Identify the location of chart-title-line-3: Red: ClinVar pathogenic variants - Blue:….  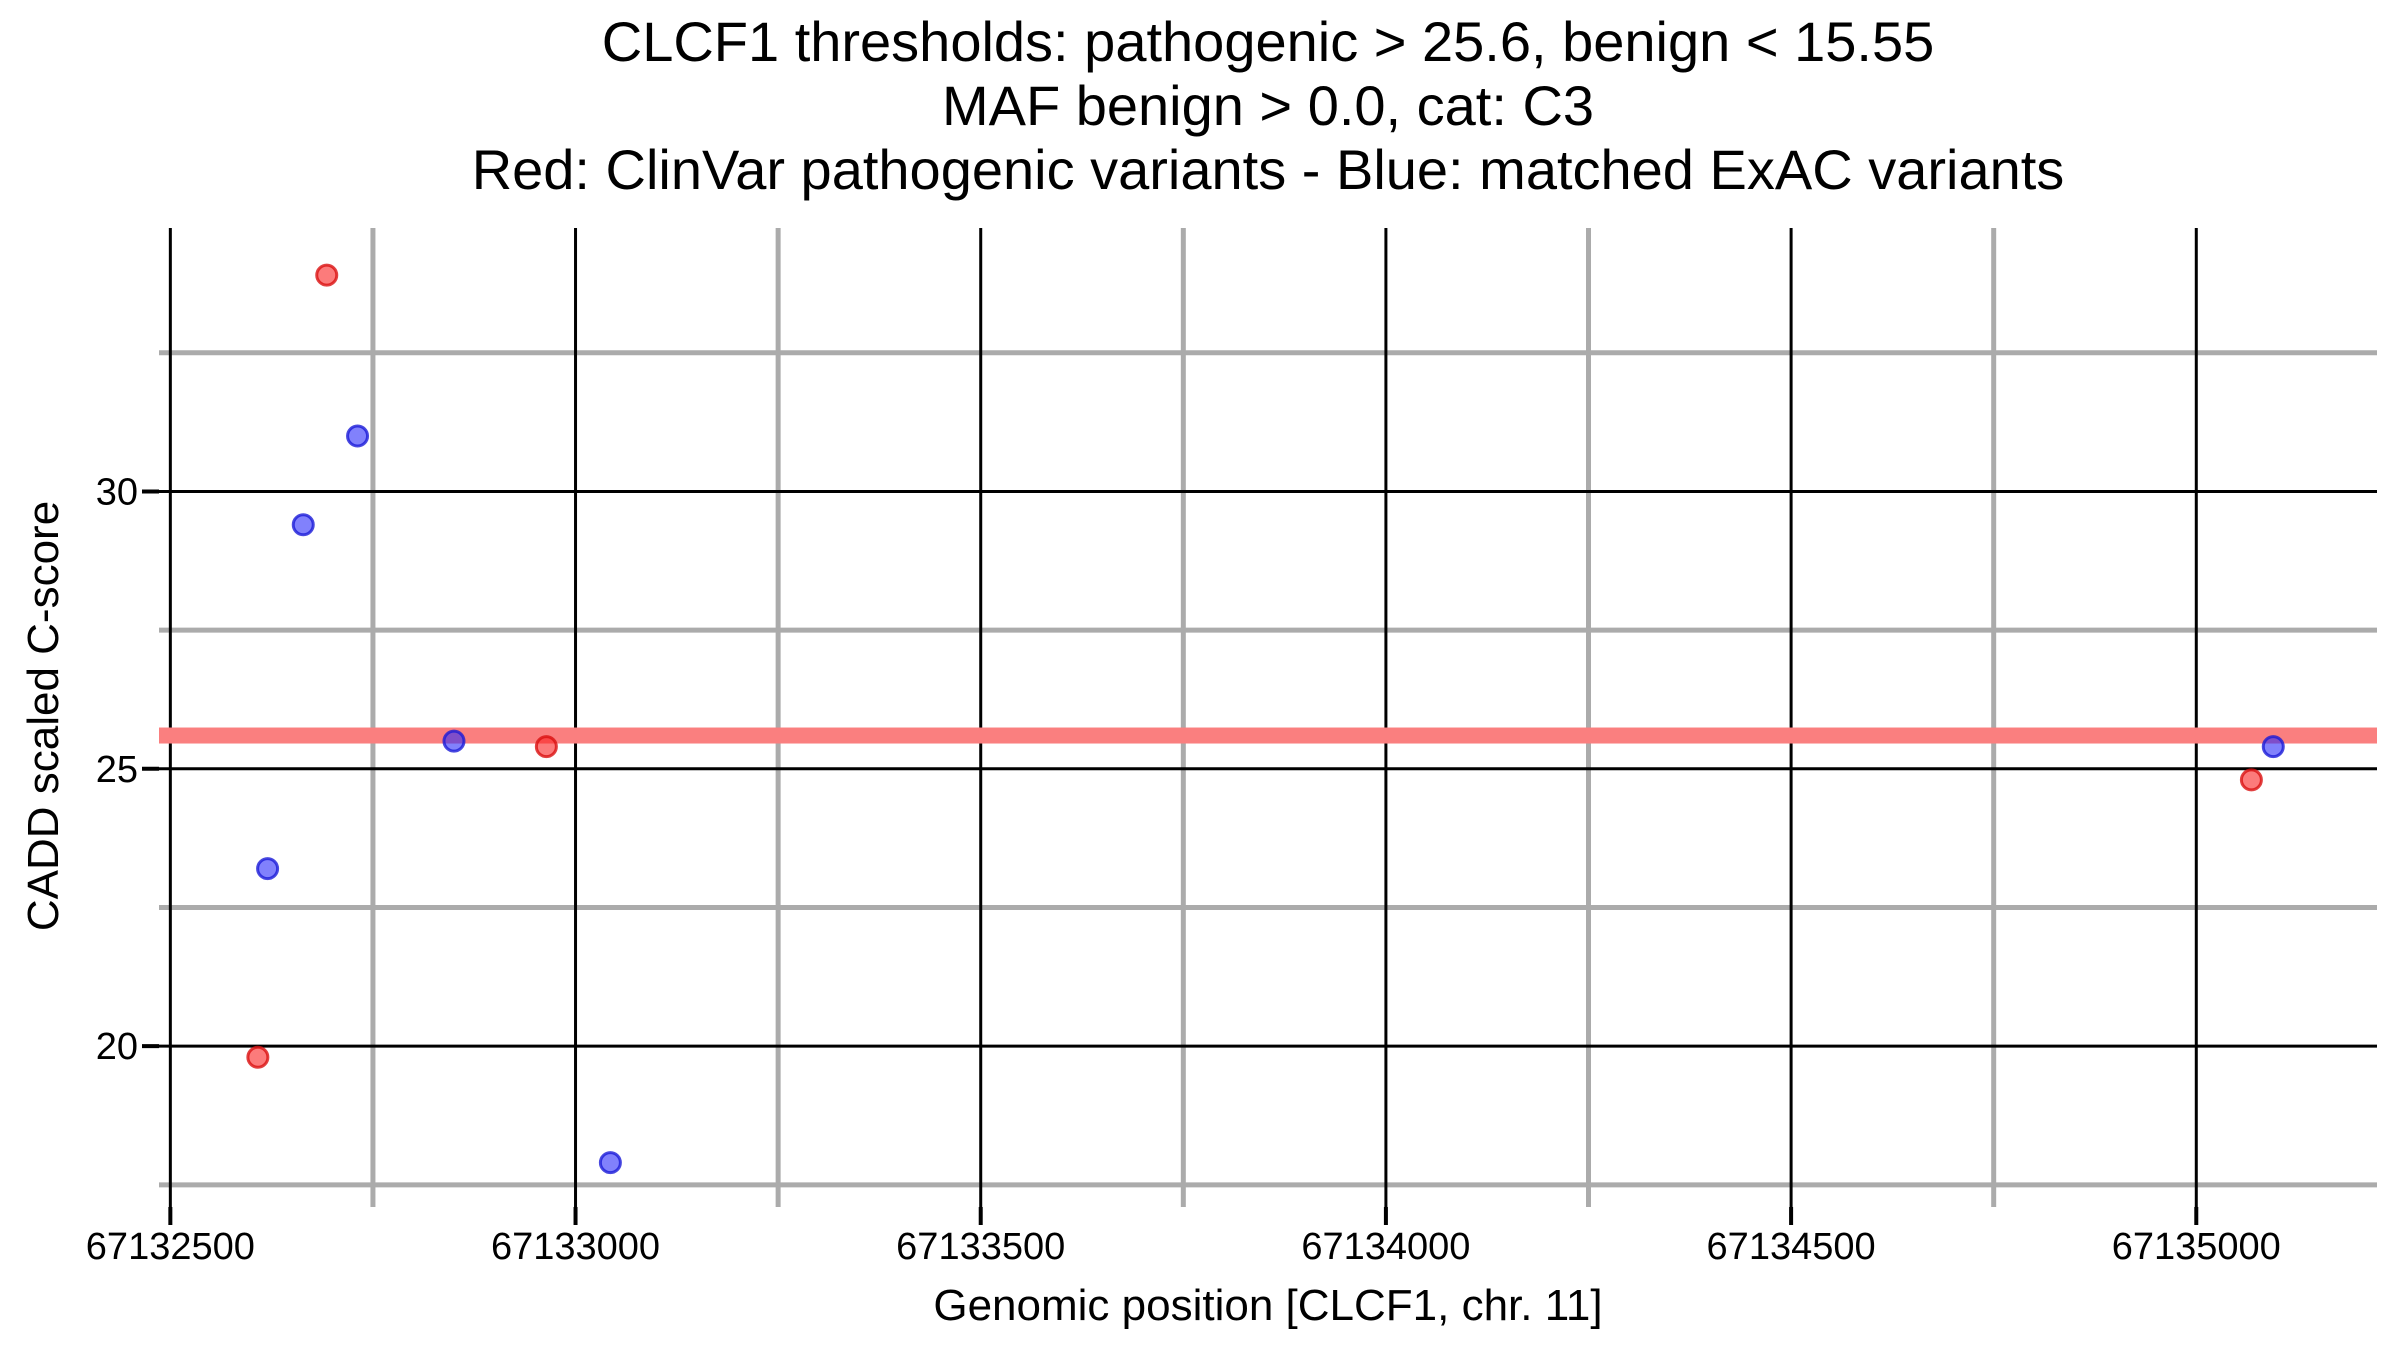
(1268, 169).